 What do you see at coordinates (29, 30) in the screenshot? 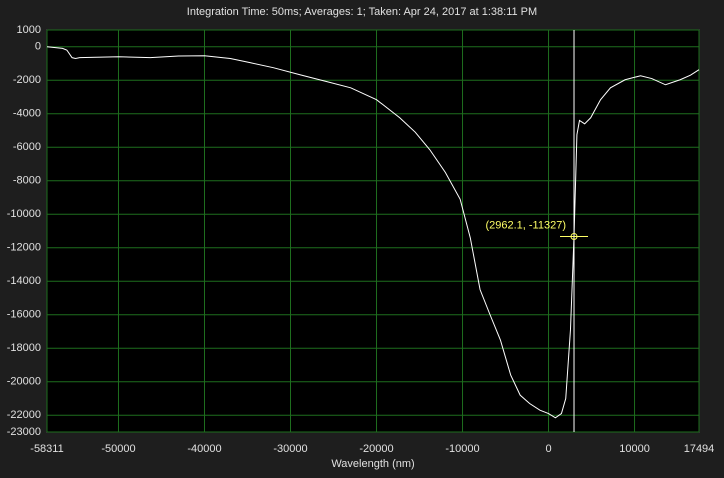
I see `y-tick-label: 1000` at bounding box center [29, 30].